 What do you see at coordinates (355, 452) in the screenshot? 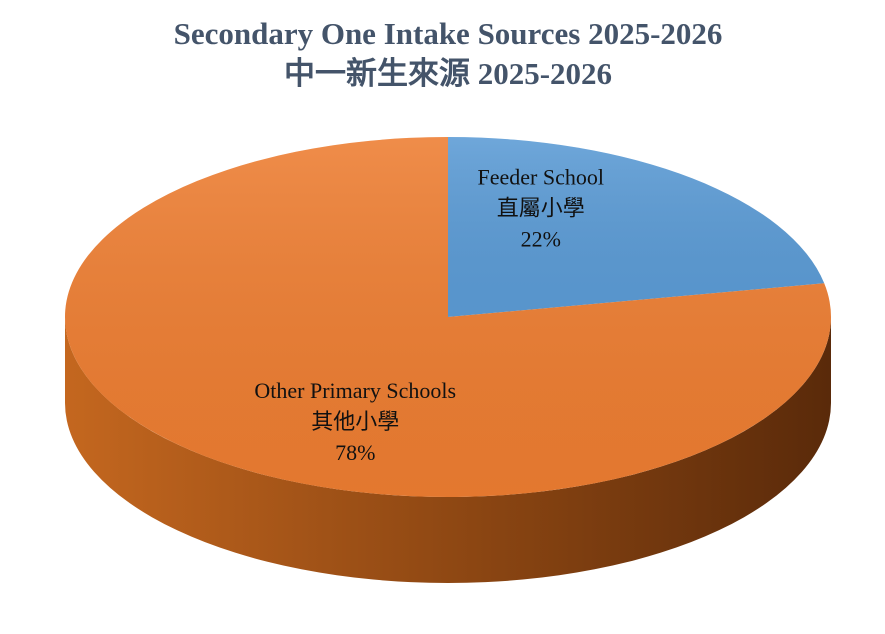
I see `value-label: 78%` at bounding box center [355, 452].